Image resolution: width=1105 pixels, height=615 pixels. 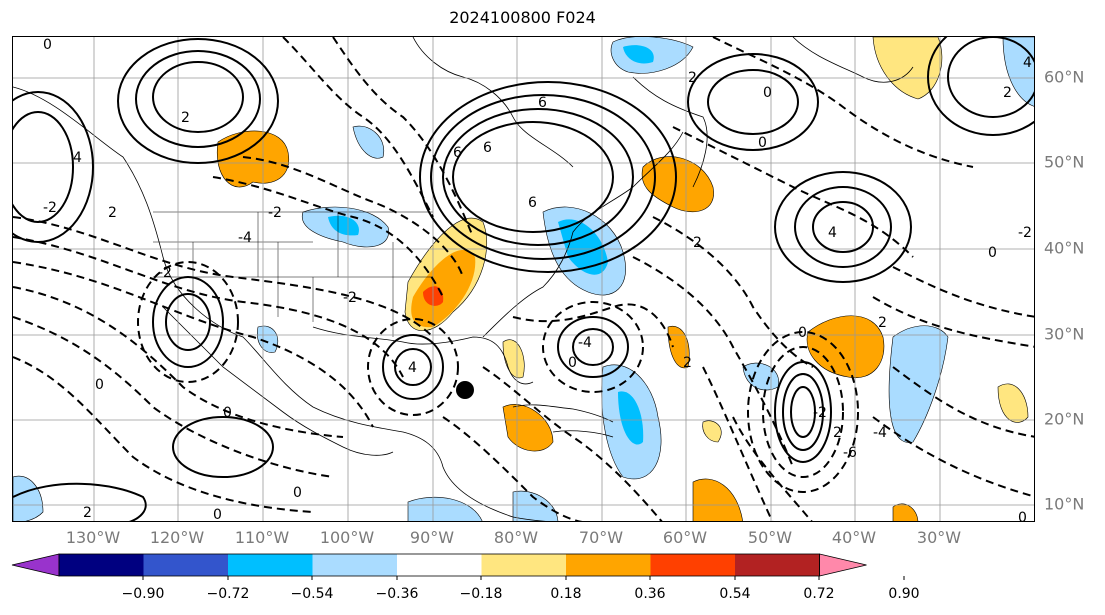 I want to click on gulf-coast, so click(x=423, y=355).